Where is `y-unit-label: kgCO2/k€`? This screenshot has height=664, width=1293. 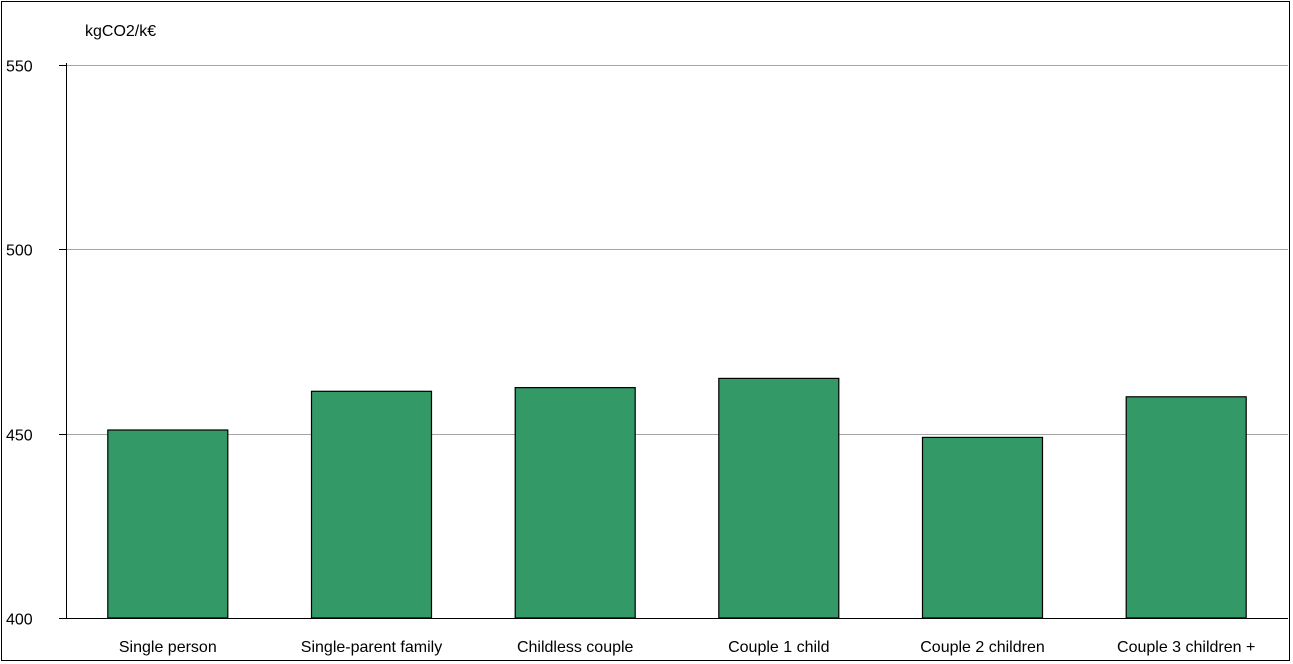 y-unit-label: kgCO2/k€ is located at coordinates (120, 31).